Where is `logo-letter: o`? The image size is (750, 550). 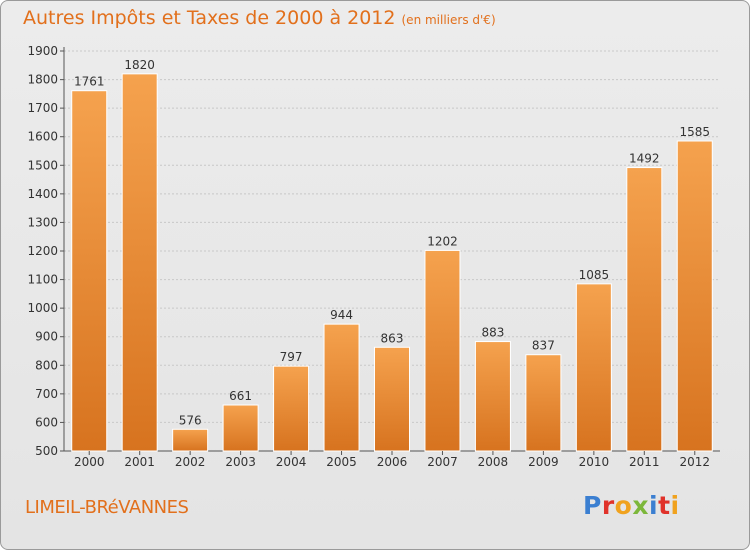 logo-letter: o is located at coordinates (623, 505).